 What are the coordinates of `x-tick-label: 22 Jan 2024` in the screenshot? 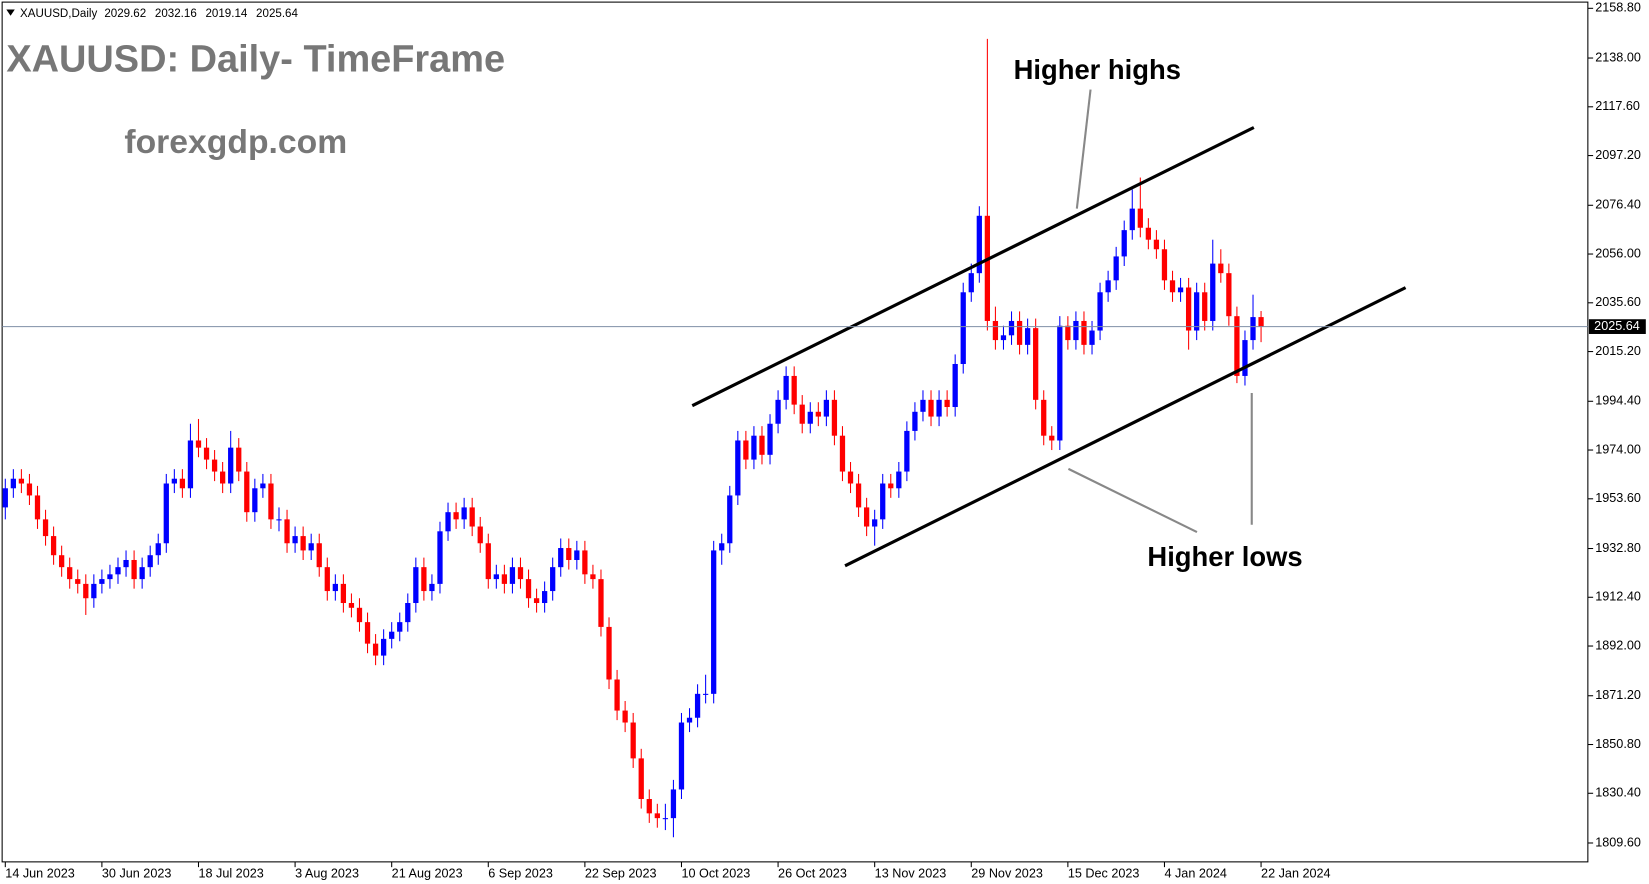 It's located at (1296, 874).